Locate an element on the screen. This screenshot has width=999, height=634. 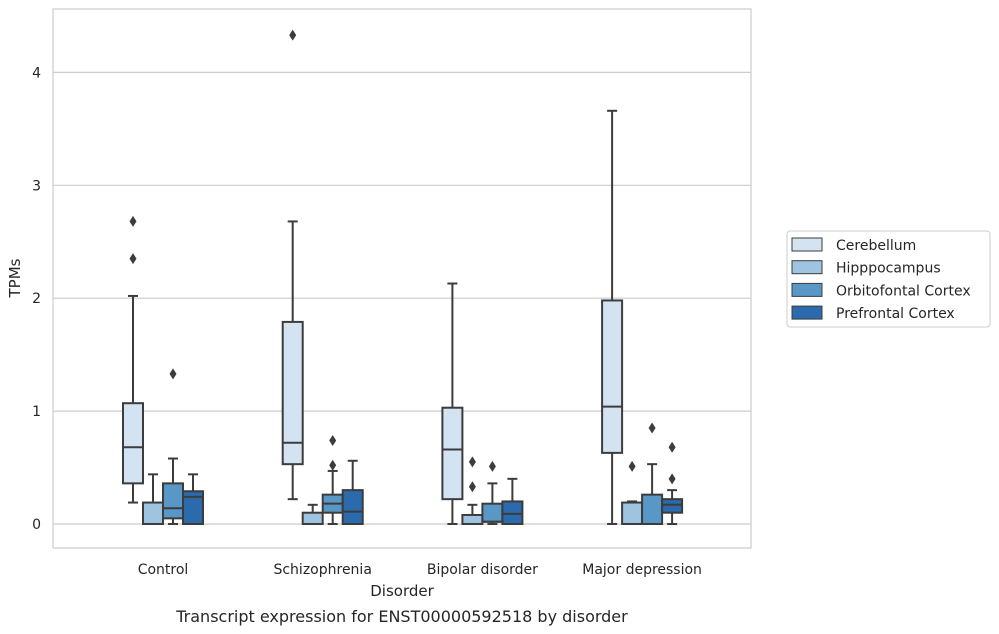
y-tick-label-1: 1 is located at coordinates (36, 412).